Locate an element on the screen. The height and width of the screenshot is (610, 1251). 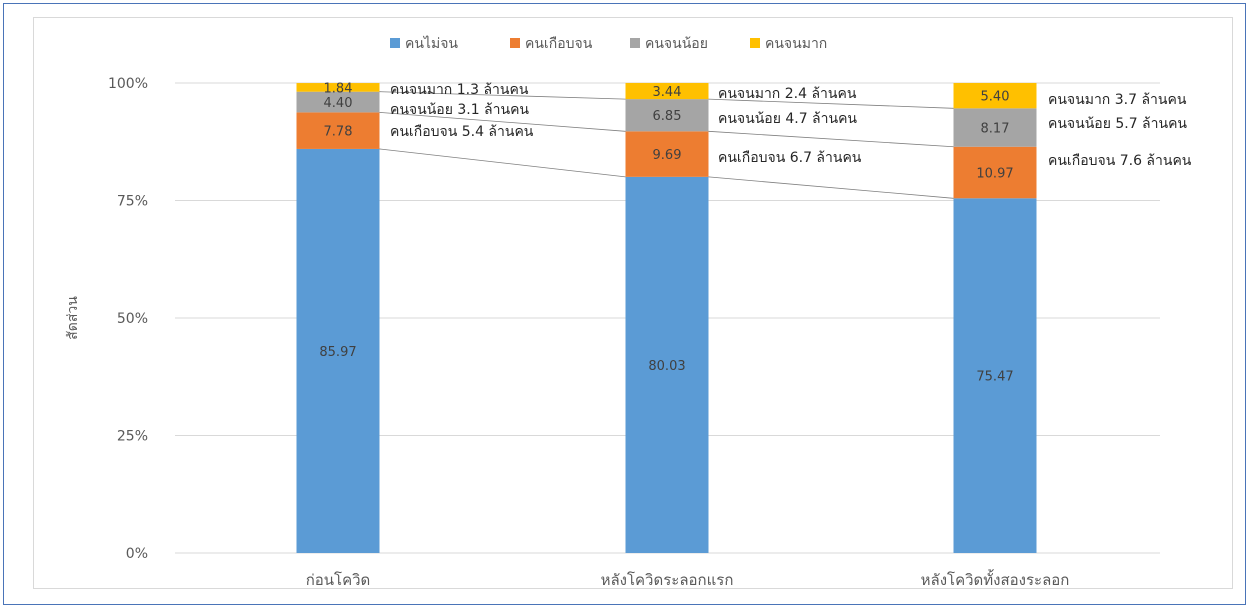
x-category-label: ก่อนโควิด is located at coordinates (338, 580).